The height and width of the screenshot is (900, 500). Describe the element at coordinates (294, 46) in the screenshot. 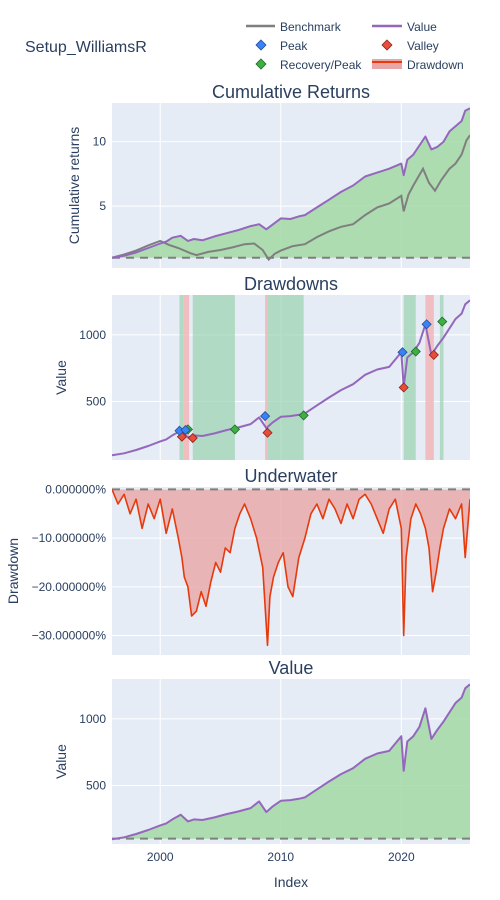

I see `legend-peak-label: Peak` at that location.